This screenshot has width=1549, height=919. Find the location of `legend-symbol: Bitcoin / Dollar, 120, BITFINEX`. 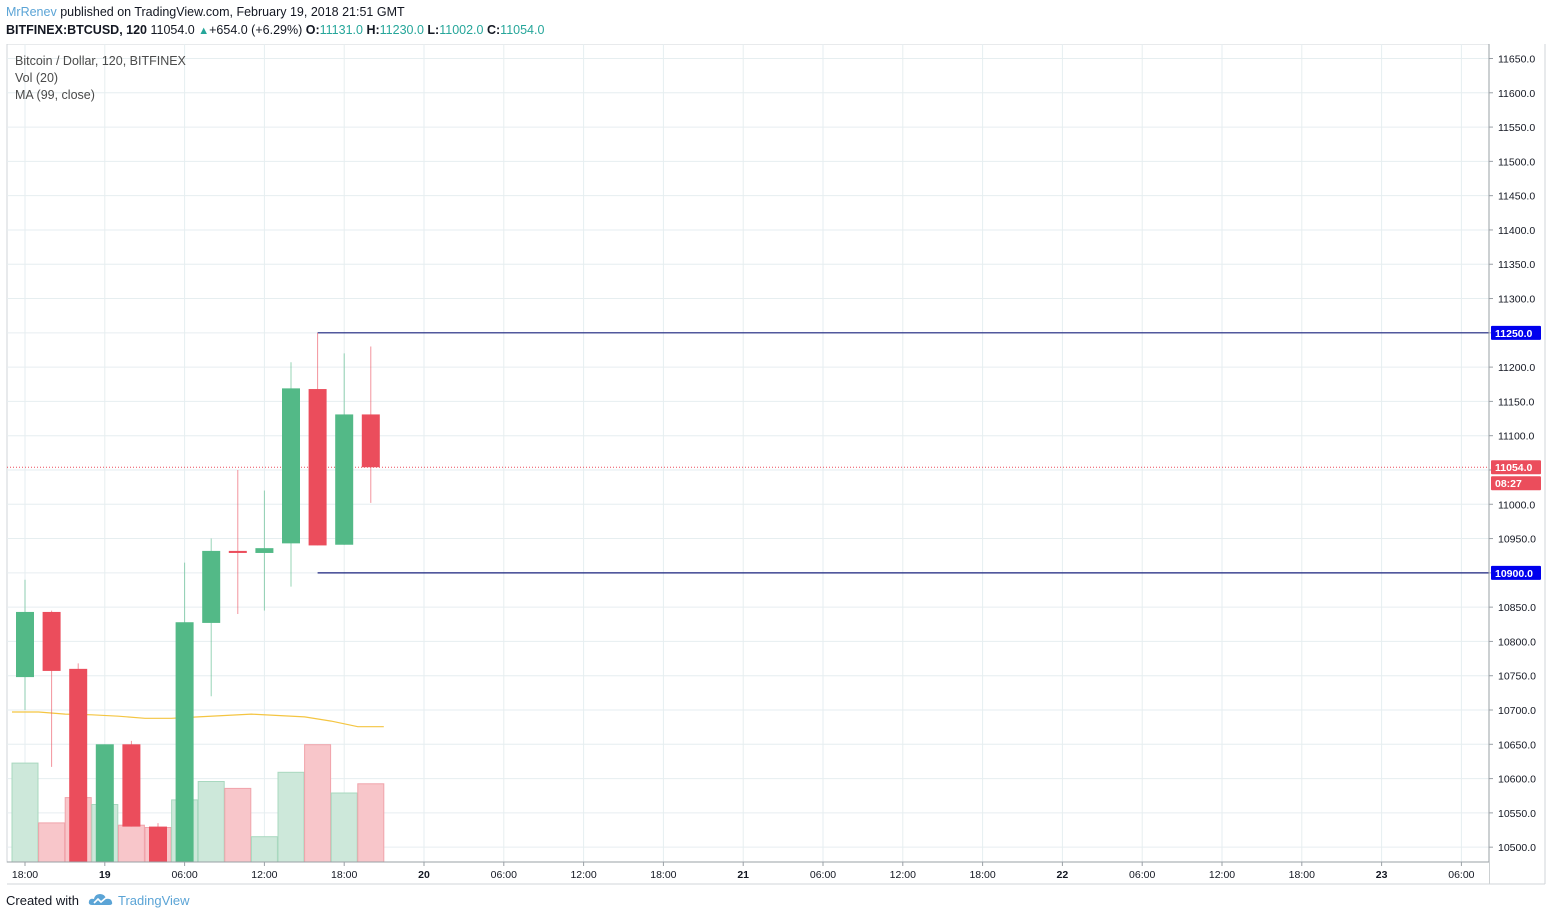

legend-symbol: Bitcoin / Dollar, 120, BITFINEX is located at coordinates (101, 61).